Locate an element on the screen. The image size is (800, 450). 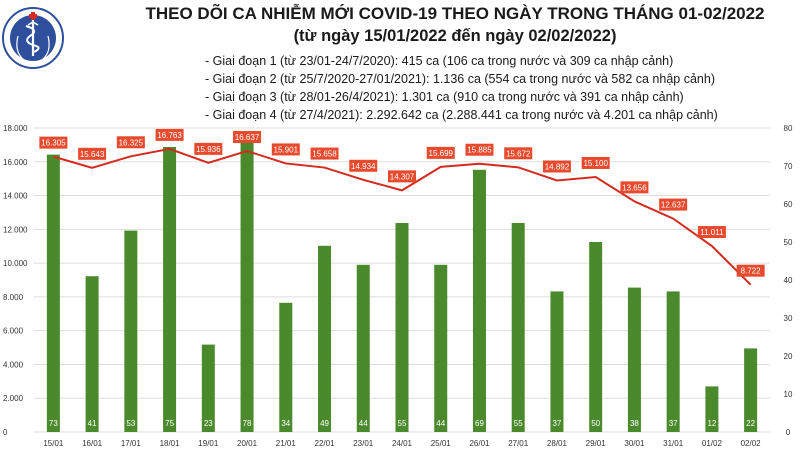
bar-value-label: 12 is located at coordinates (711, 423).